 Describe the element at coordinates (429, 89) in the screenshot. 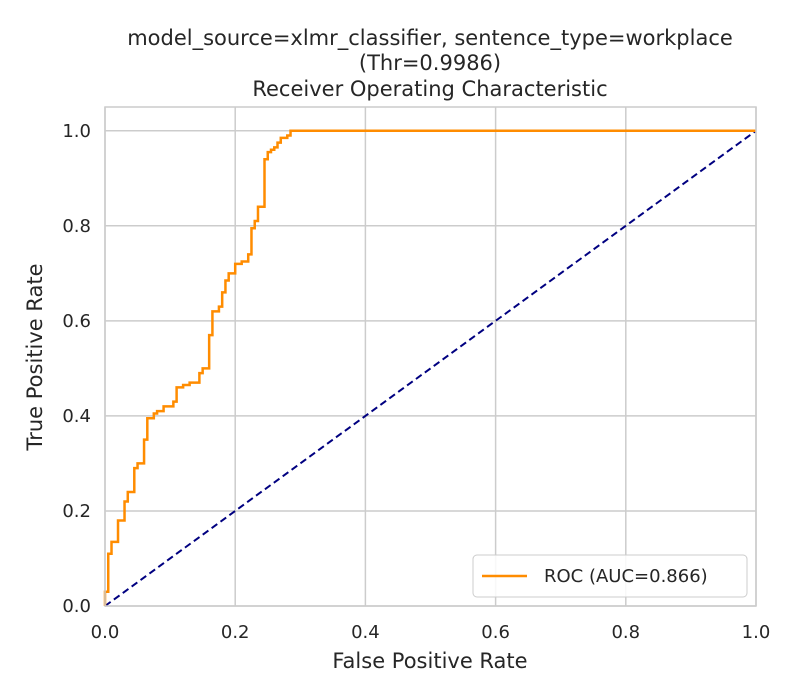

I see `title-line-3: Receiver Operating Characteristic` at that location.